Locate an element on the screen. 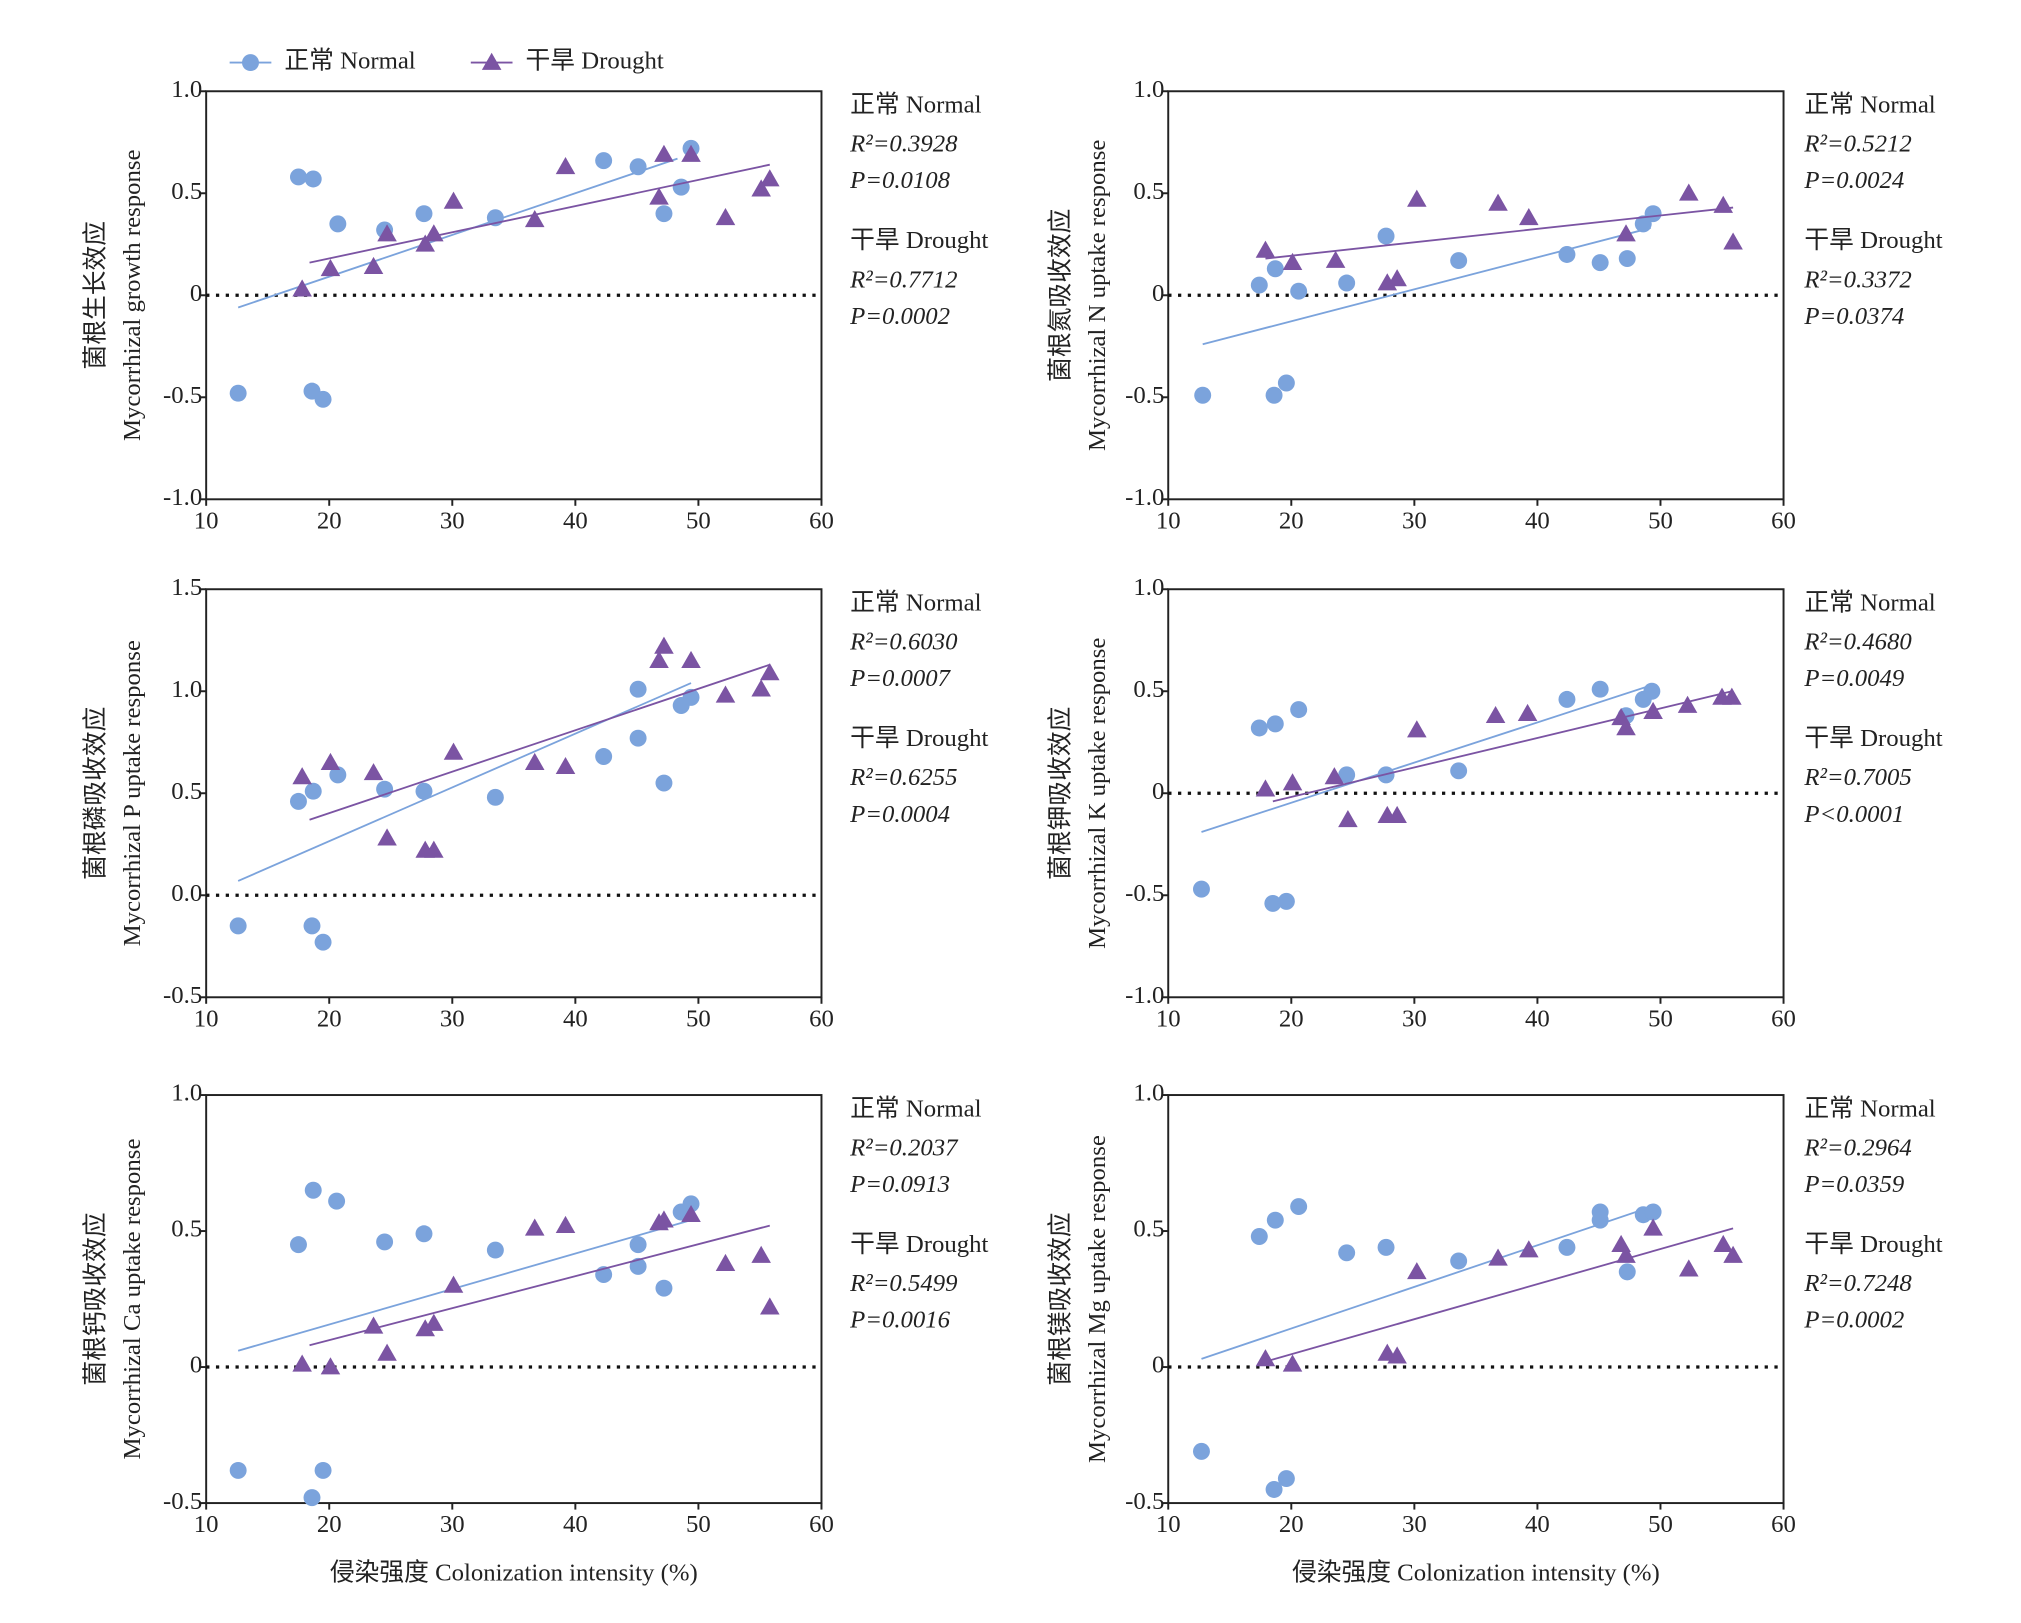  y-axis-label: Mycorrhizal P uptake response is located at coordinates (132, 793).